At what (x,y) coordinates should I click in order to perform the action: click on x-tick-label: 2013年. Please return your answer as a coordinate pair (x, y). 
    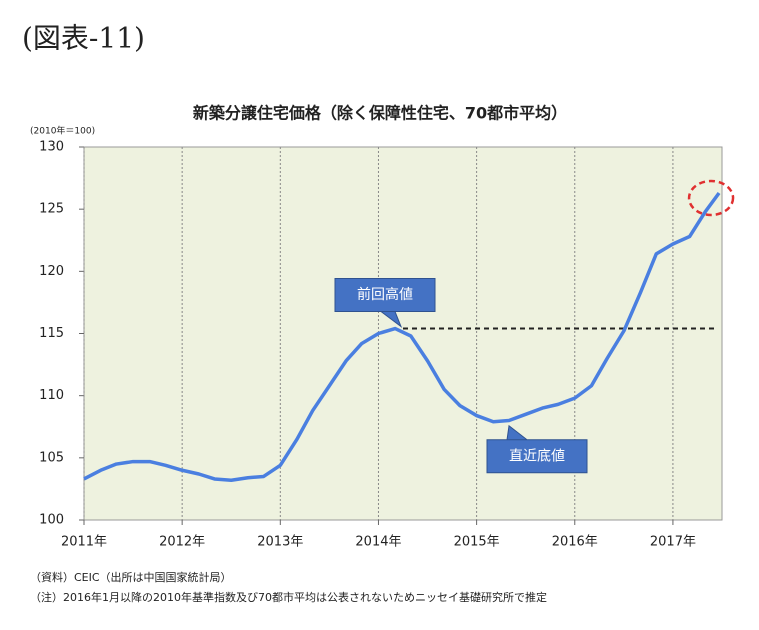
    Looking at the image, I should click on (280, 542).